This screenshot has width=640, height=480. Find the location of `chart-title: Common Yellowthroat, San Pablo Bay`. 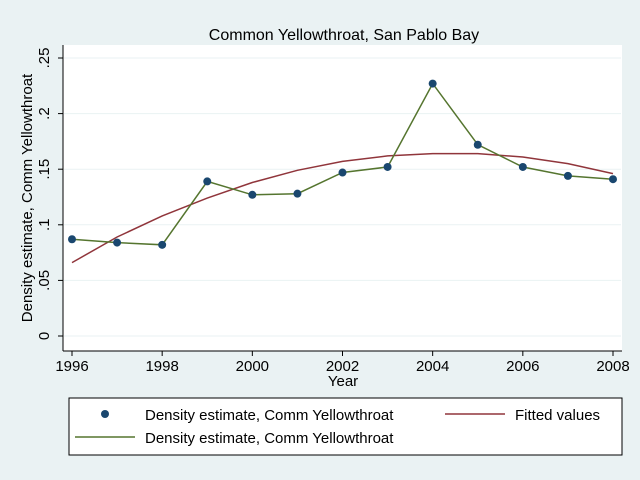

chart-title: Common Yellowthroat, San Pablo Bay is located at coordinates (344, 35).